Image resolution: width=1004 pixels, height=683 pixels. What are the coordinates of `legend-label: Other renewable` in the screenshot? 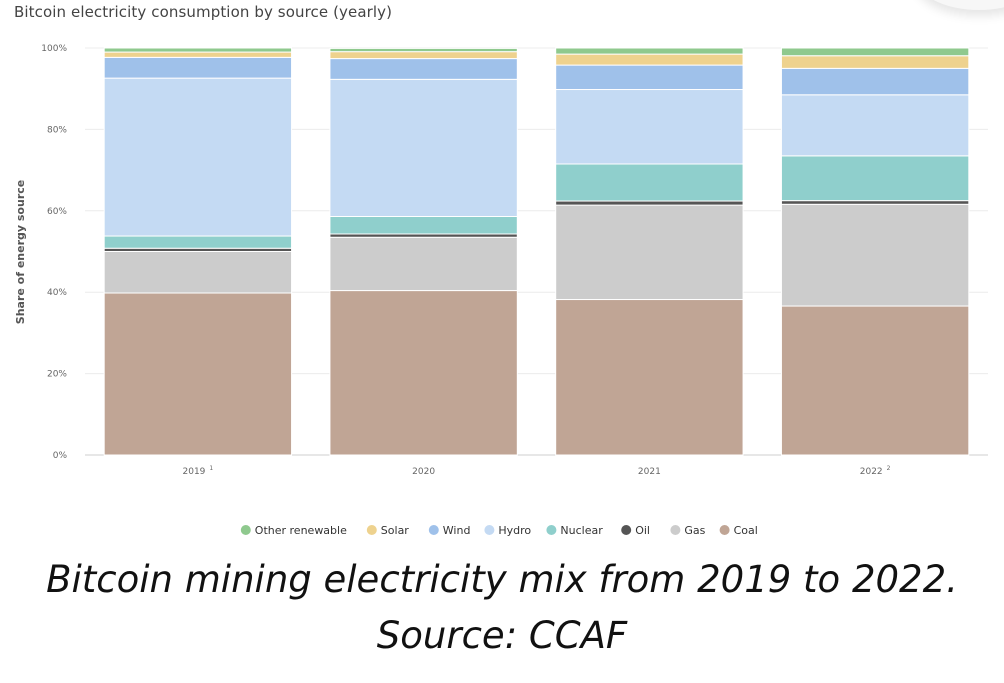 It's located at (301, 530).